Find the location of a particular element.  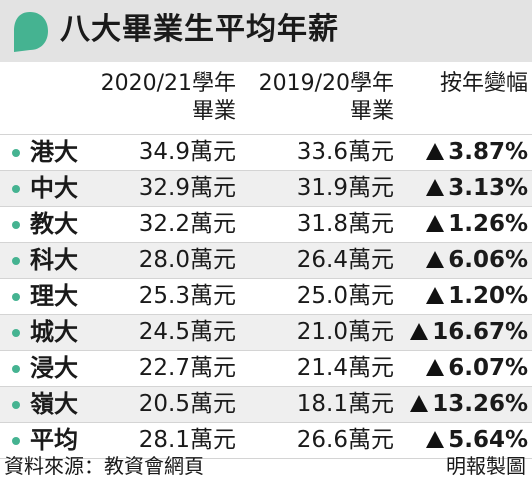

table-row: 港大 34.9萬元 33.6萬元 3.87% is located at coordinates (266, 152).